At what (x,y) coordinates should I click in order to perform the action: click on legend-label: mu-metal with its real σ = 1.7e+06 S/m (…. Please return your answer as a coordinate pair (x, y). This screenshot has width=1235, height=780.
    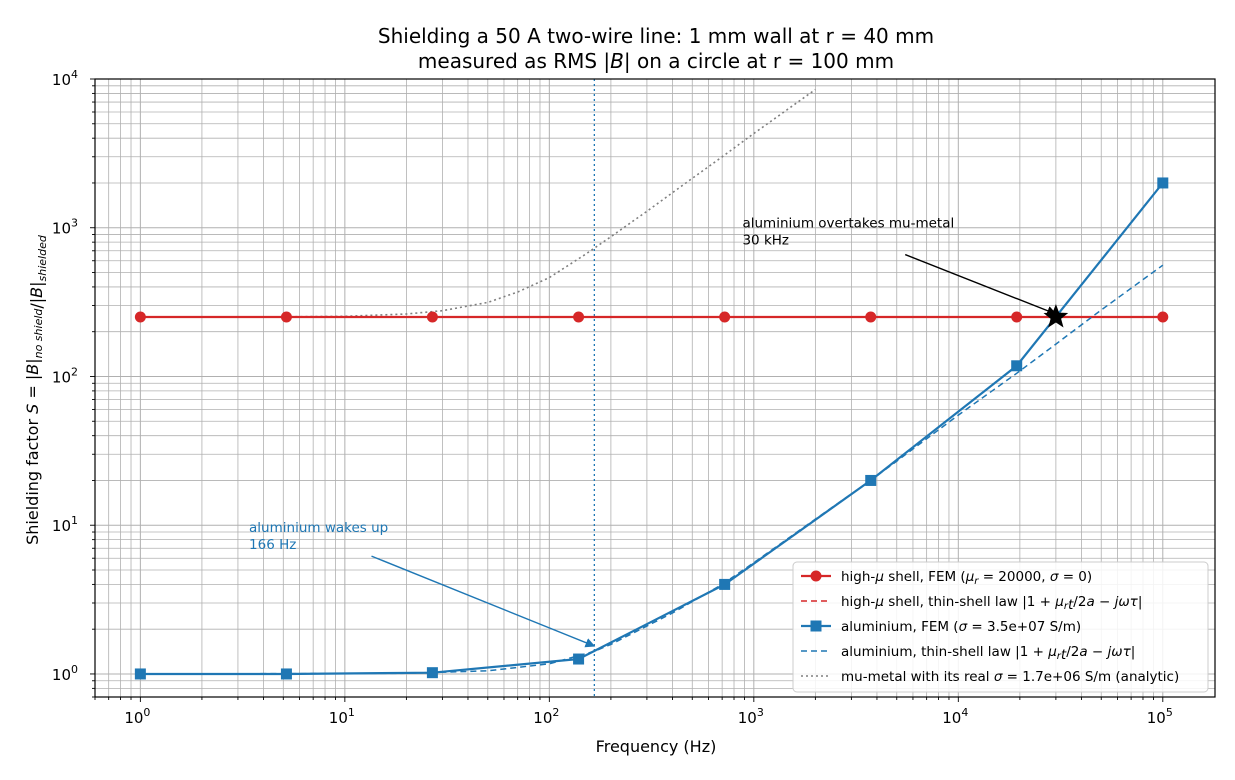
    Looking at the image, I should click on (1010, 677).